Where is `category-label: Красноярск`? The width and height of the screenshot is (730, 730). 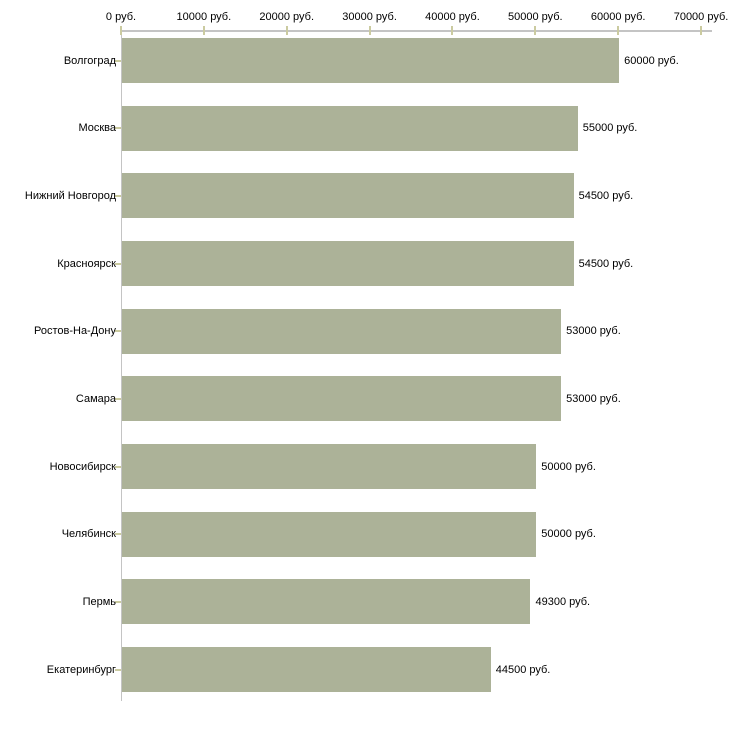
category-label: Красноярск is located at coordinates (86, 263).